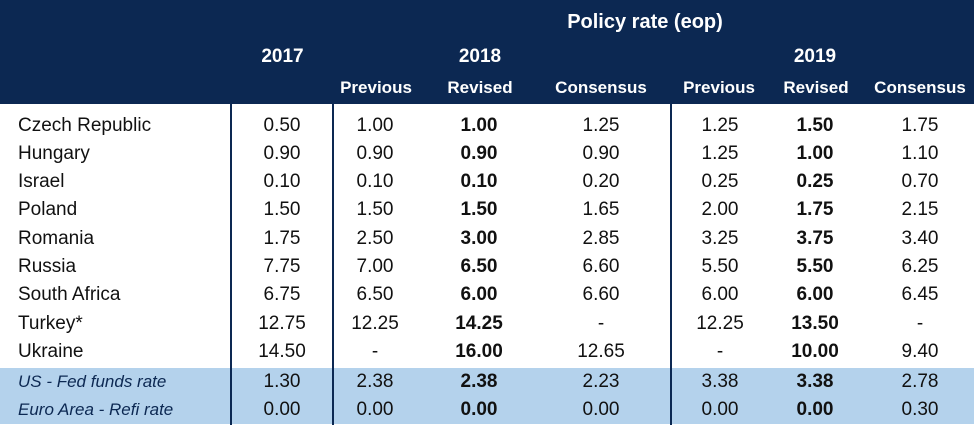 The height and width of the screenshot is (425, 974). I want to click on table-cell: 0.30, so click(920, 409).